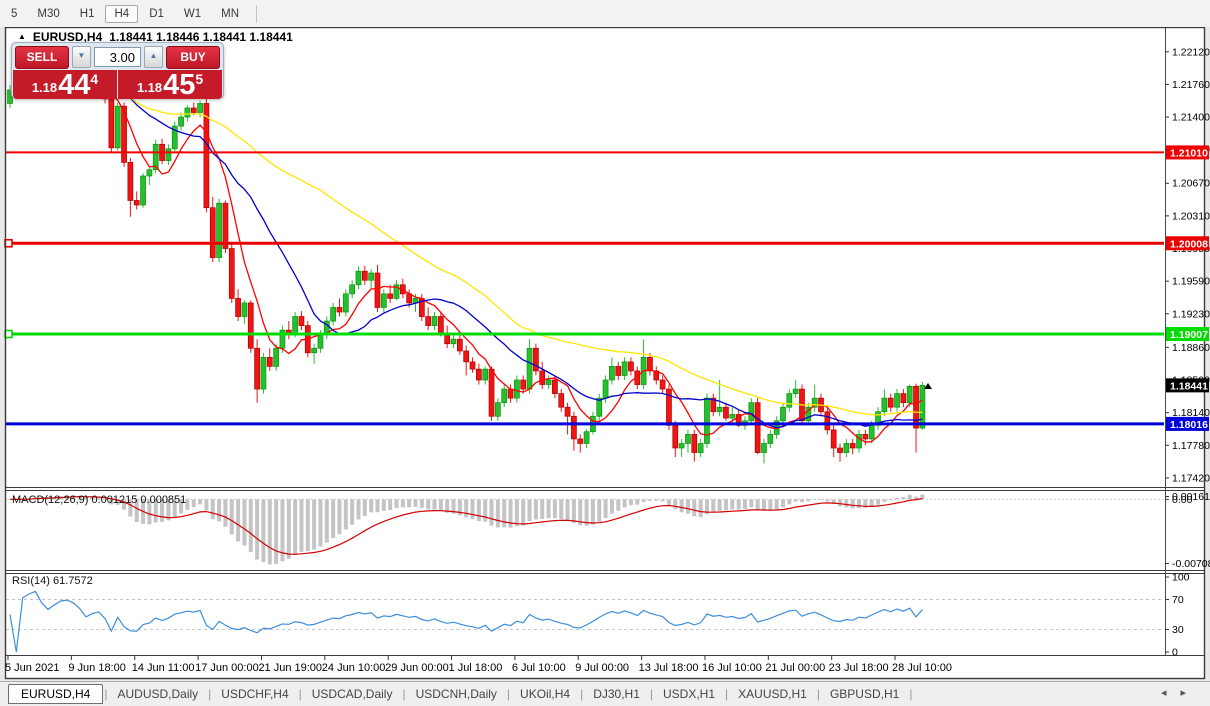  Describe the element at coordinates (1191, 85) in the screenshot. I see `svg-text: 1.21760` at that location.